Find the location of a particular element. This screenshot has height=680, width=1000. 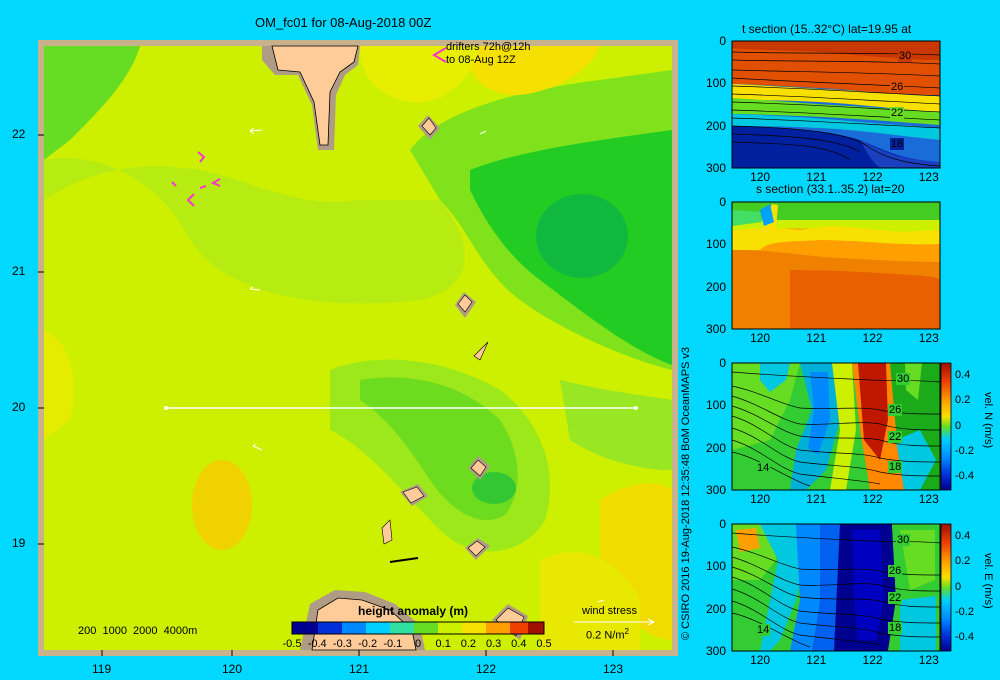

wind-label: wind stress is located at coordinates (610, 611).